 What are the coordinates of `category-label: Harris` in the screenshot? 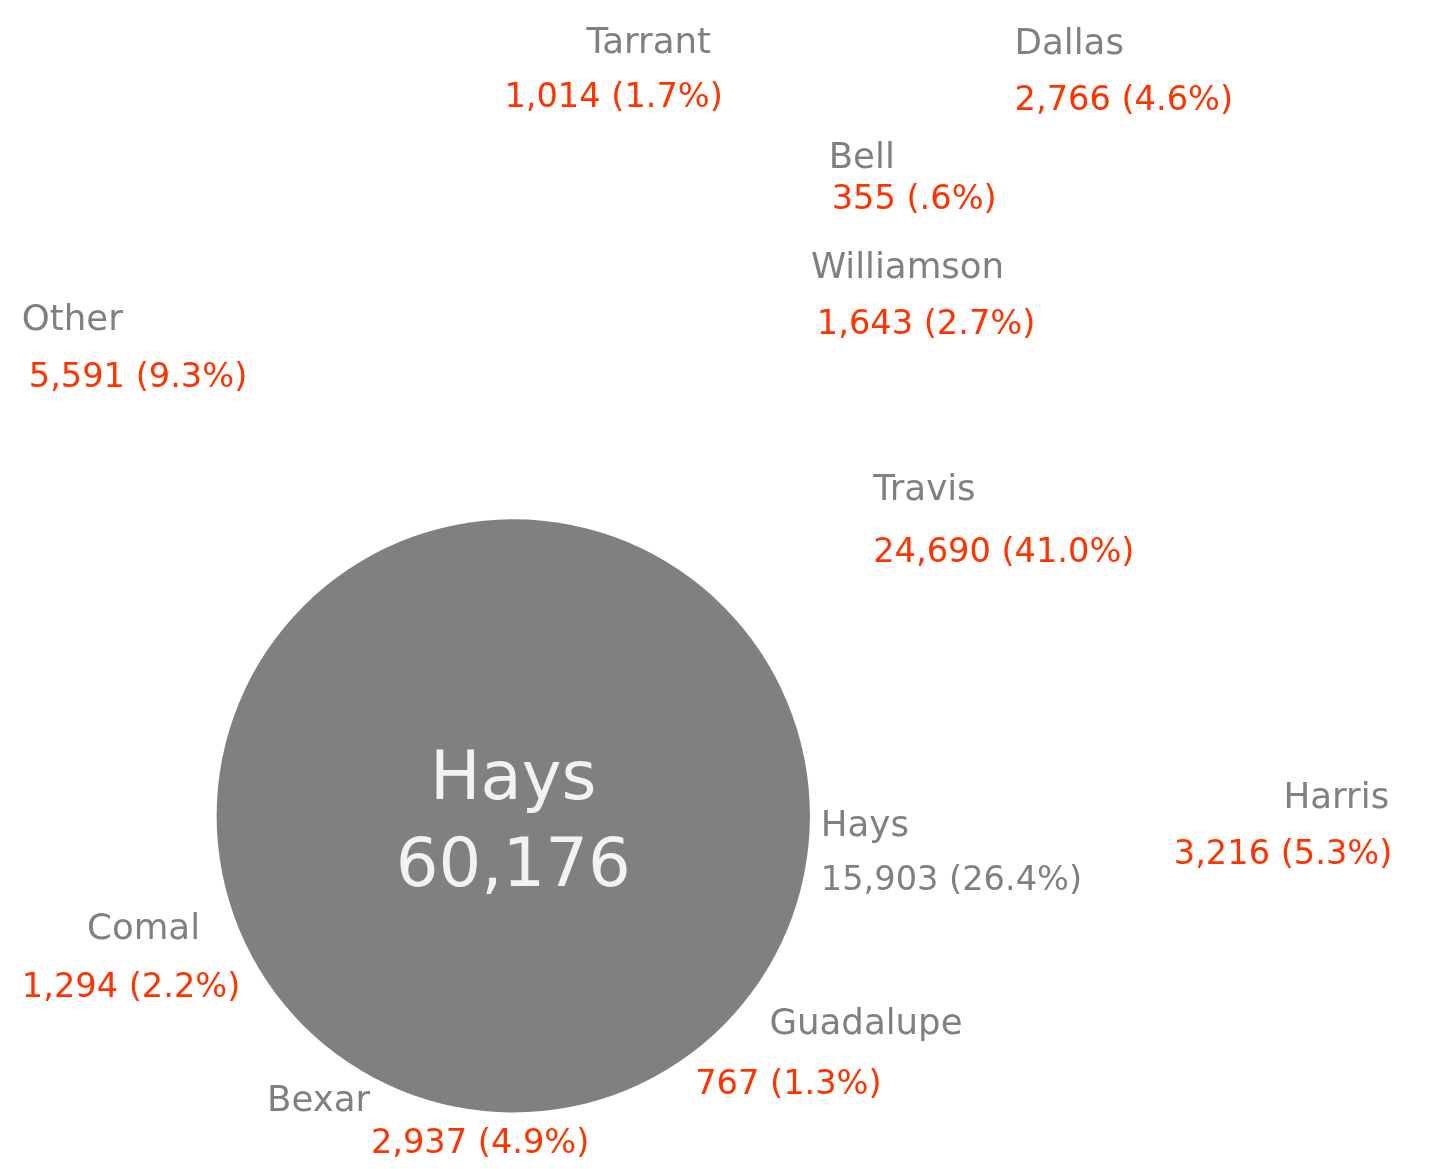 It's located at (1336, 795).